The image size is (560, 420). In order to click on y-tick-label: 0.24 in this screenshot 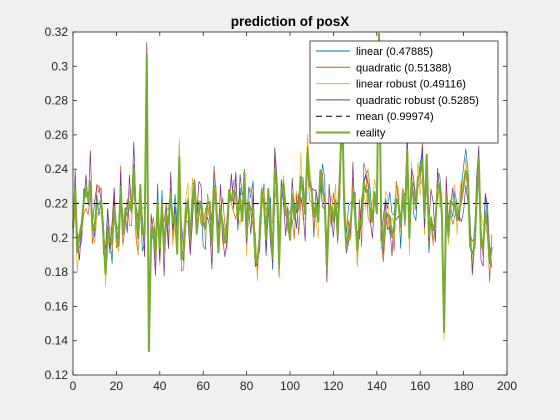, I will do `click(57, 169)`.